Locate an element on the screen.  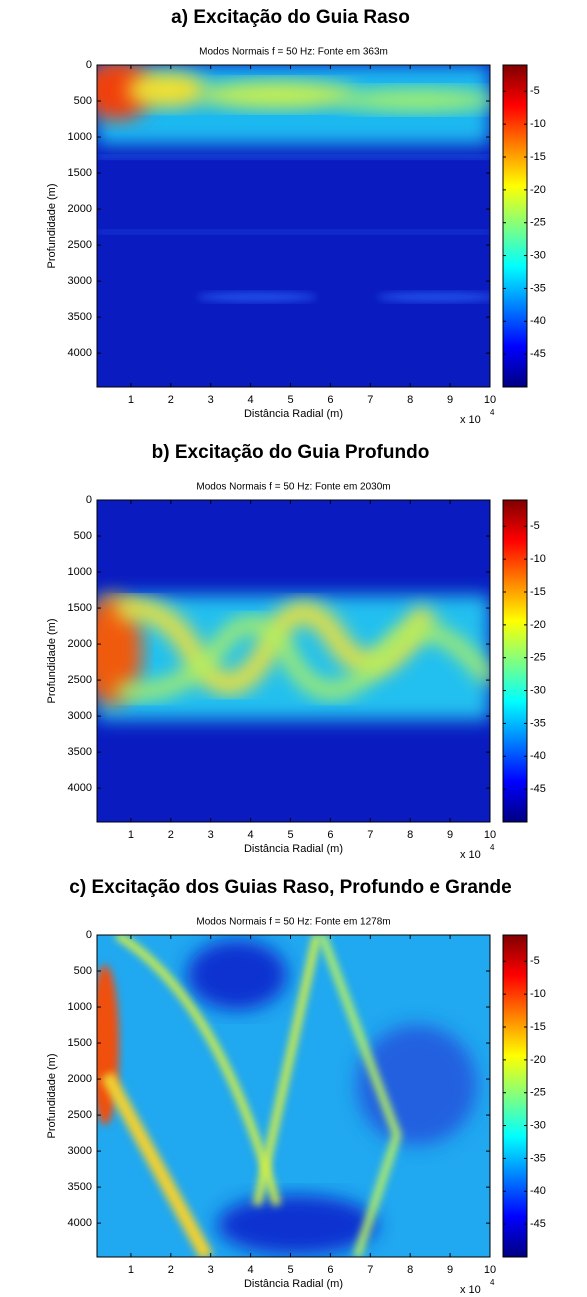
x-tick-label: 4 is located at coordinates (251, 400).